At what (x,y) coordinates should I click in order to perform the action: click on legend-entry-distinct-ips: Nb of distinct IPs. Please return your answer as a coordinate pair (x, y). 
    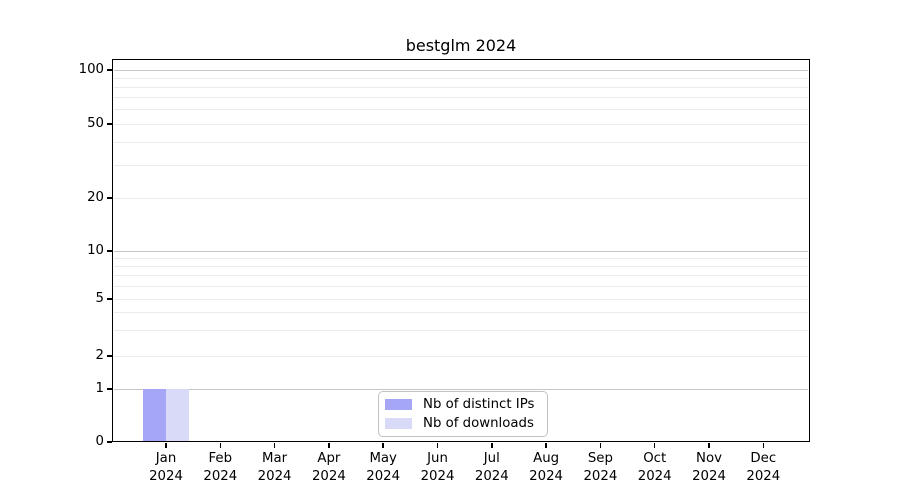
    Looking at the image, I should click on (463, 404).